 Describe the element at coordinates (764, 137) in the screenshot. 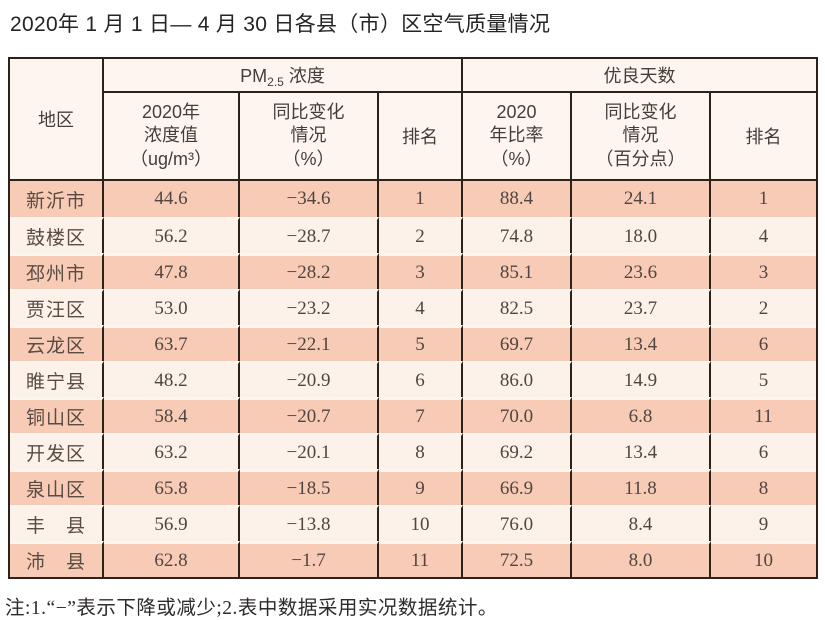

I see `column-header-days-rank: 排名` at that location.